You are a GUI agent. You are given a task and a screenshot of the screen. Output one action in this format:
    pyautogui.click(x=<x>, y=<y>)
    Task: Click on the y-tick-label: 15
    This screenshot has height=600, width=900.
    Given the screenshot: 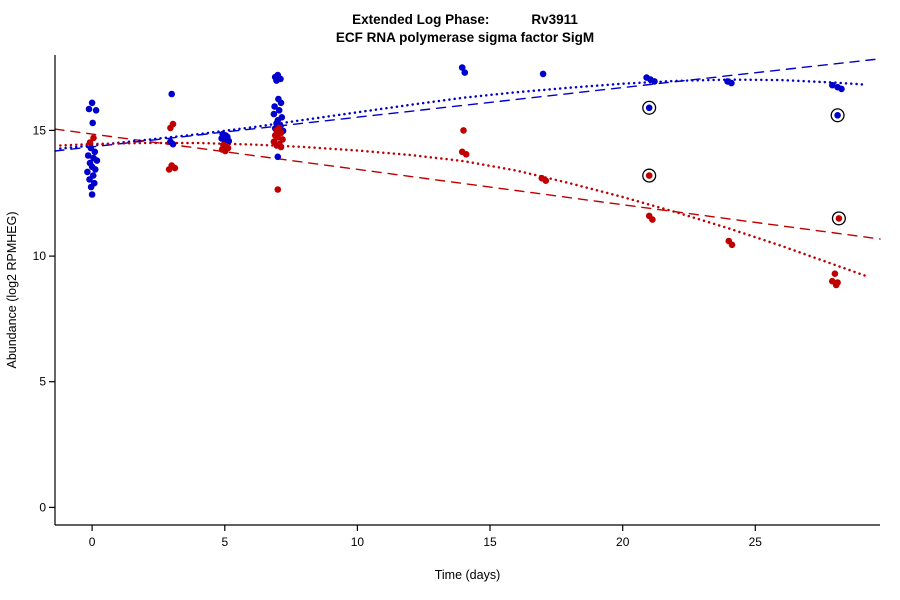 What is the action you would take?
    pyautogui.click(x=40, y=130)
    